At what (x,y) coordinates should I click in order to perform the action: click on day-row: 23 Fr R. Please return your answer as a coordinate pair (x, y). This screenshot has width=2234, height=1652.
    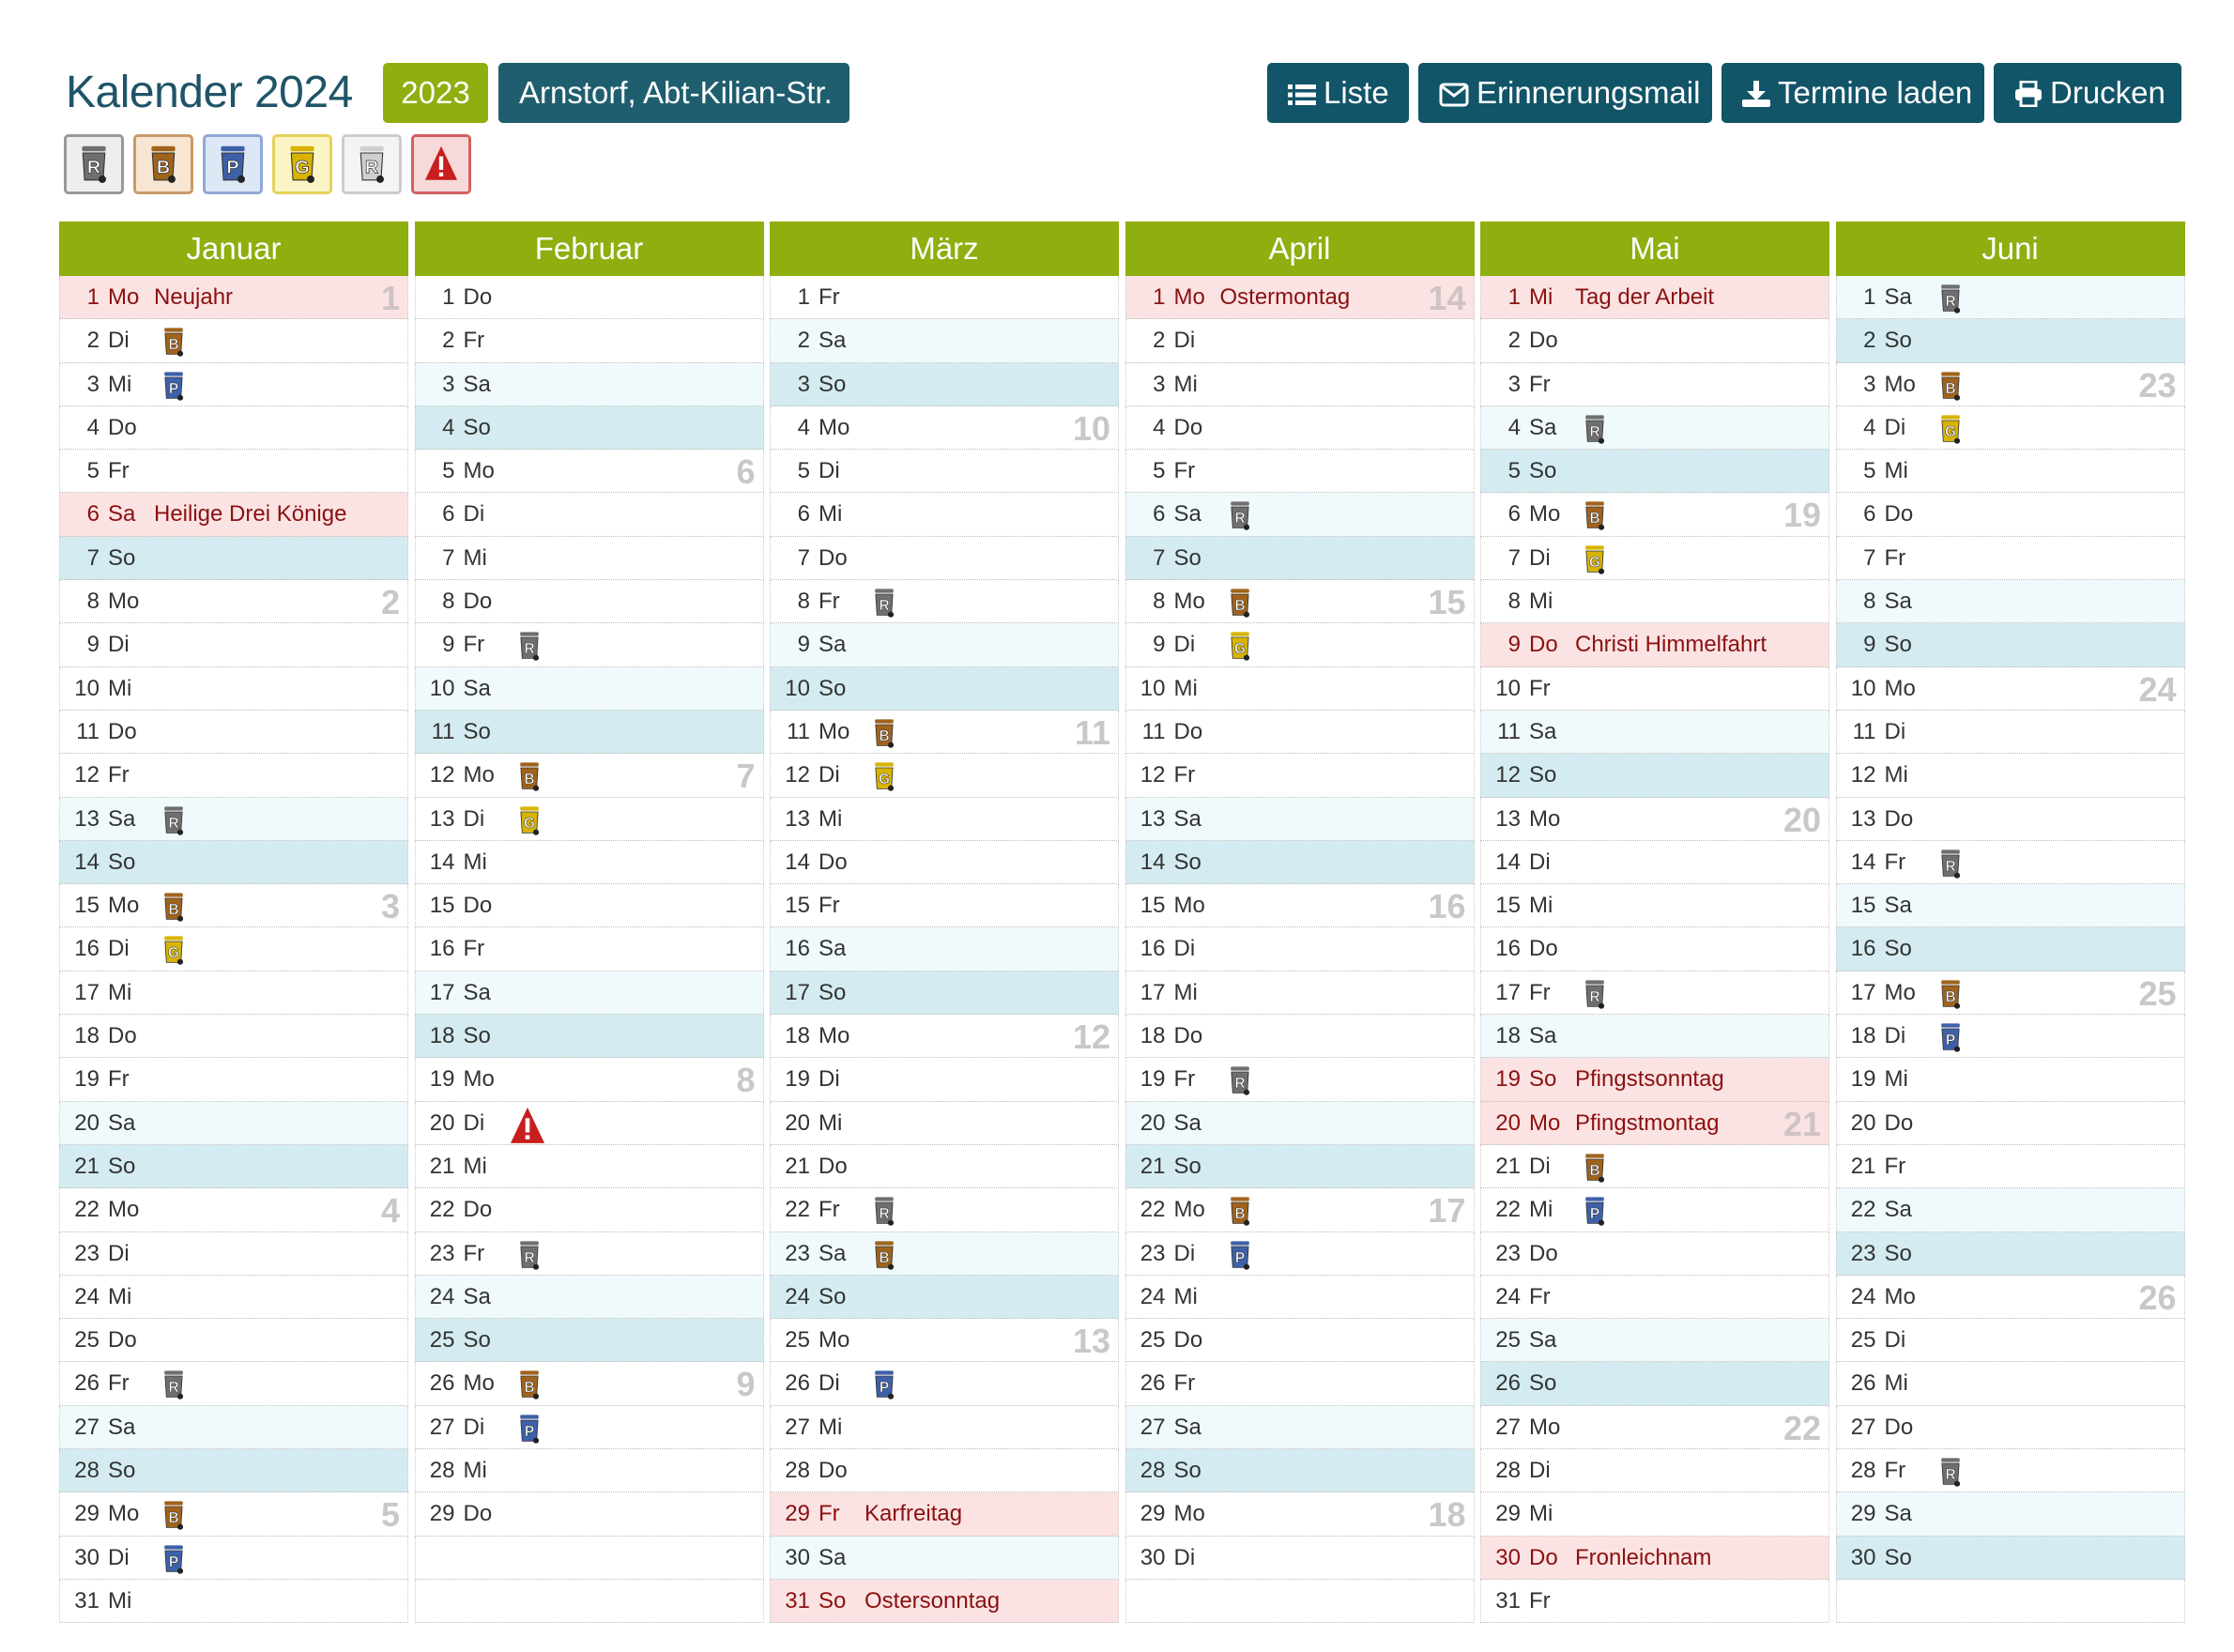
    Looking at the image, I should click on (589, 1253).